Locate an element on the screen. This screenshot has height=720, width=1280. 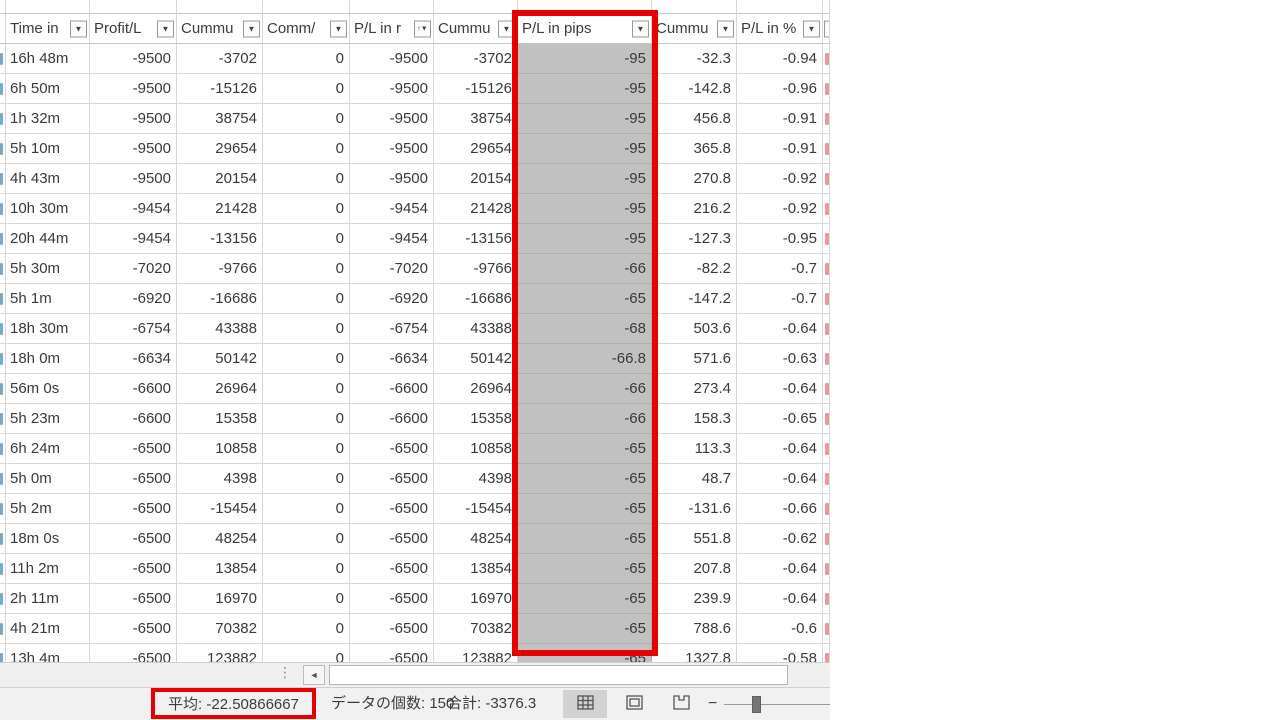
cell: 48254 is located at coordinates (220, 539).